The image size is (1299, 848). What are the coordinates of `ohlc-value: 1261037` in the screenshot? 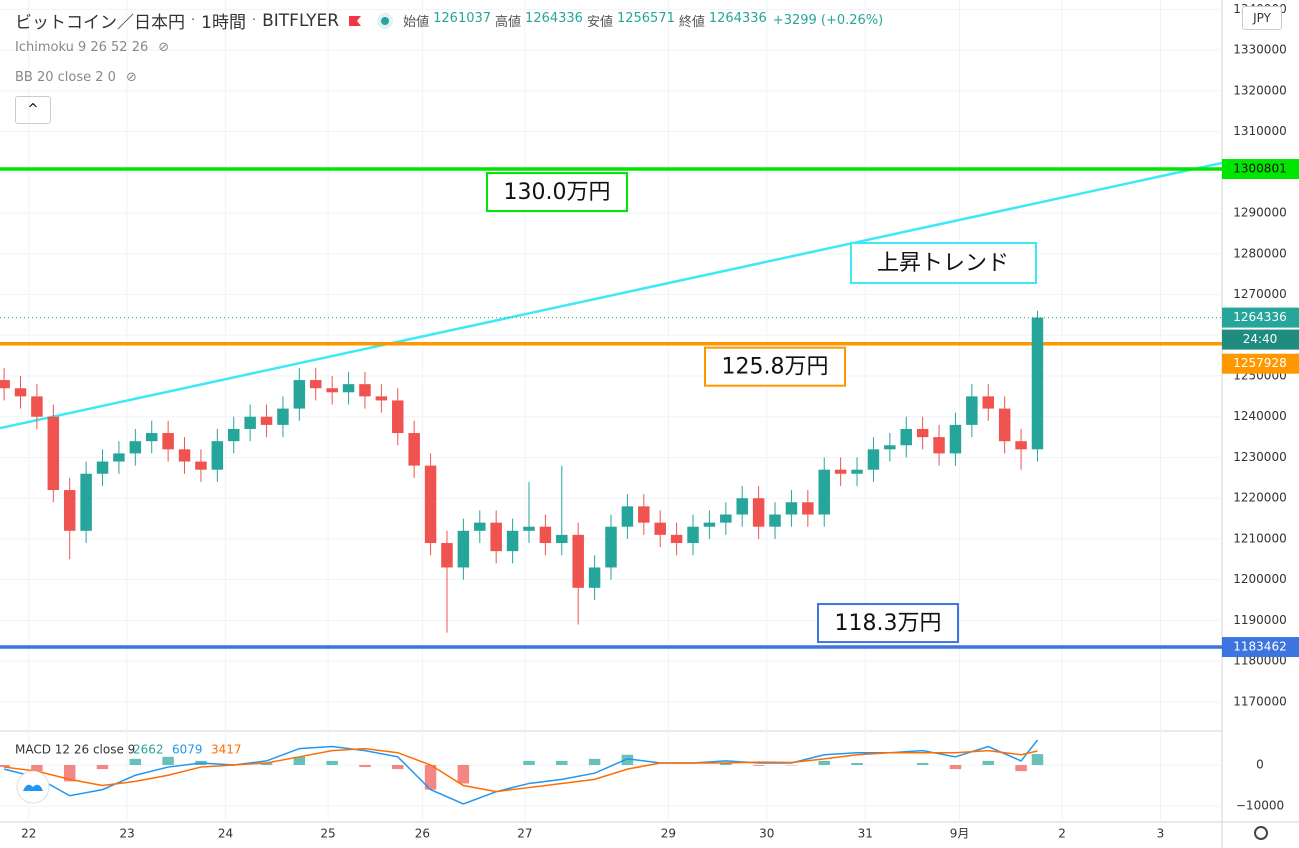 It's located at (462, 18).